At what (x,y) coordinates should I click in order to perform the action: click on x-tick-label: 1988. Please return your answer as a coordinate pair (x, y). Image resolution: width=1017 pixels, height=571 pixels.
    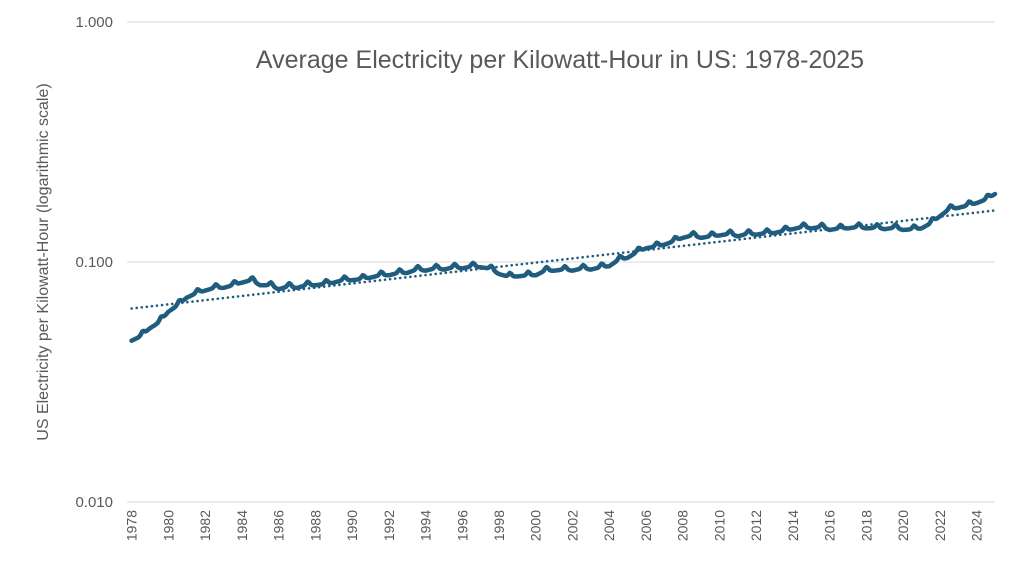
    Looking at the image, I should click on (315, 525).